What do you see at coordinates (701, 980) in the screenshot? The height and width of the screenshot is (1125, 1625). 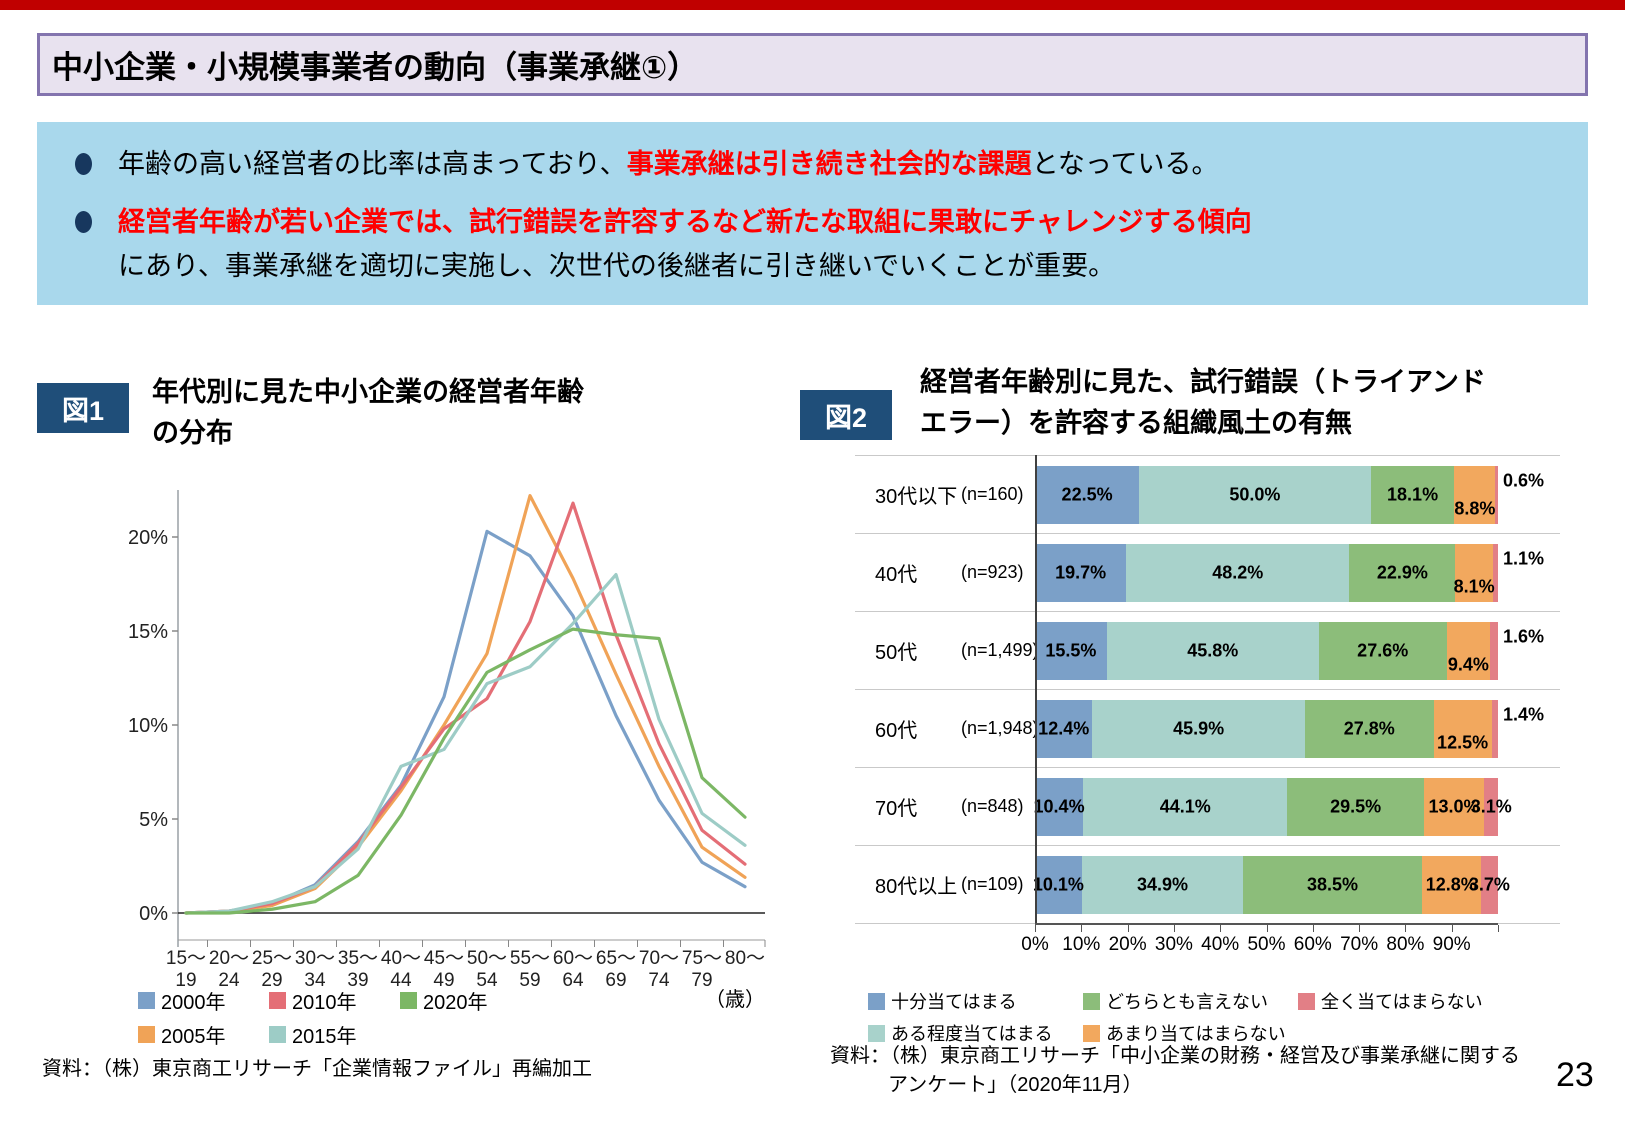 I see `x-tick-label: 79` at bounding box center [701, 980].